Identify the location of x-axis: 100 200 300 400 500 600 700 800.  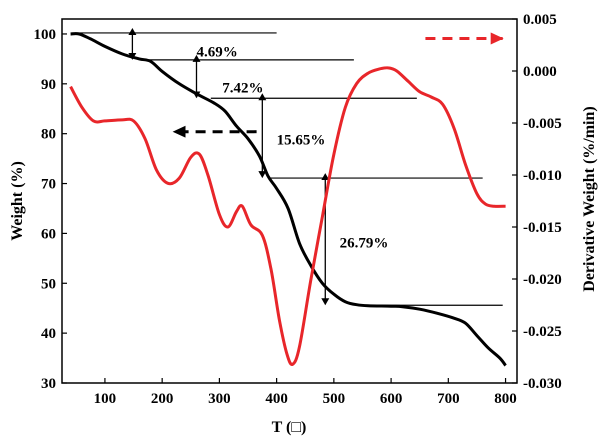
(305, 392).